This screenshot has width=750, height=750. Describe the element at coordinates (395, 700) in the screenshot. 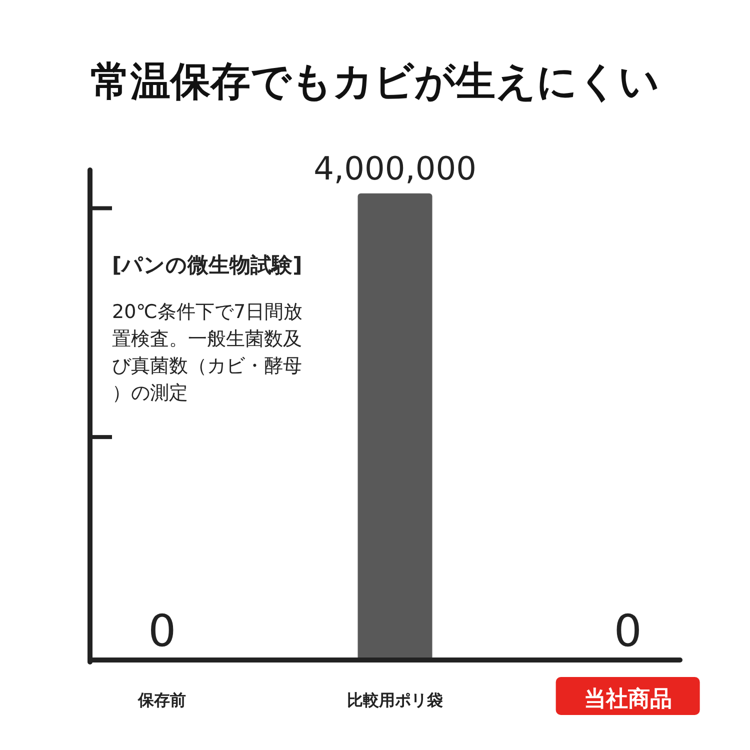

I see `x-tick-label: 比較用ポリ袋` at that location.